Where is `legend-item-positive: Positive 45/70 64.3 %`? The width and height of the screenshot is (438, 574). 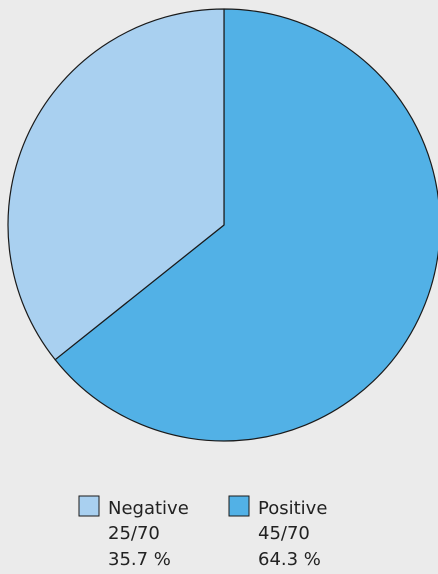 legend-item-positive: Positive 45/70 64.3 % is located at coordinates (277, 532).